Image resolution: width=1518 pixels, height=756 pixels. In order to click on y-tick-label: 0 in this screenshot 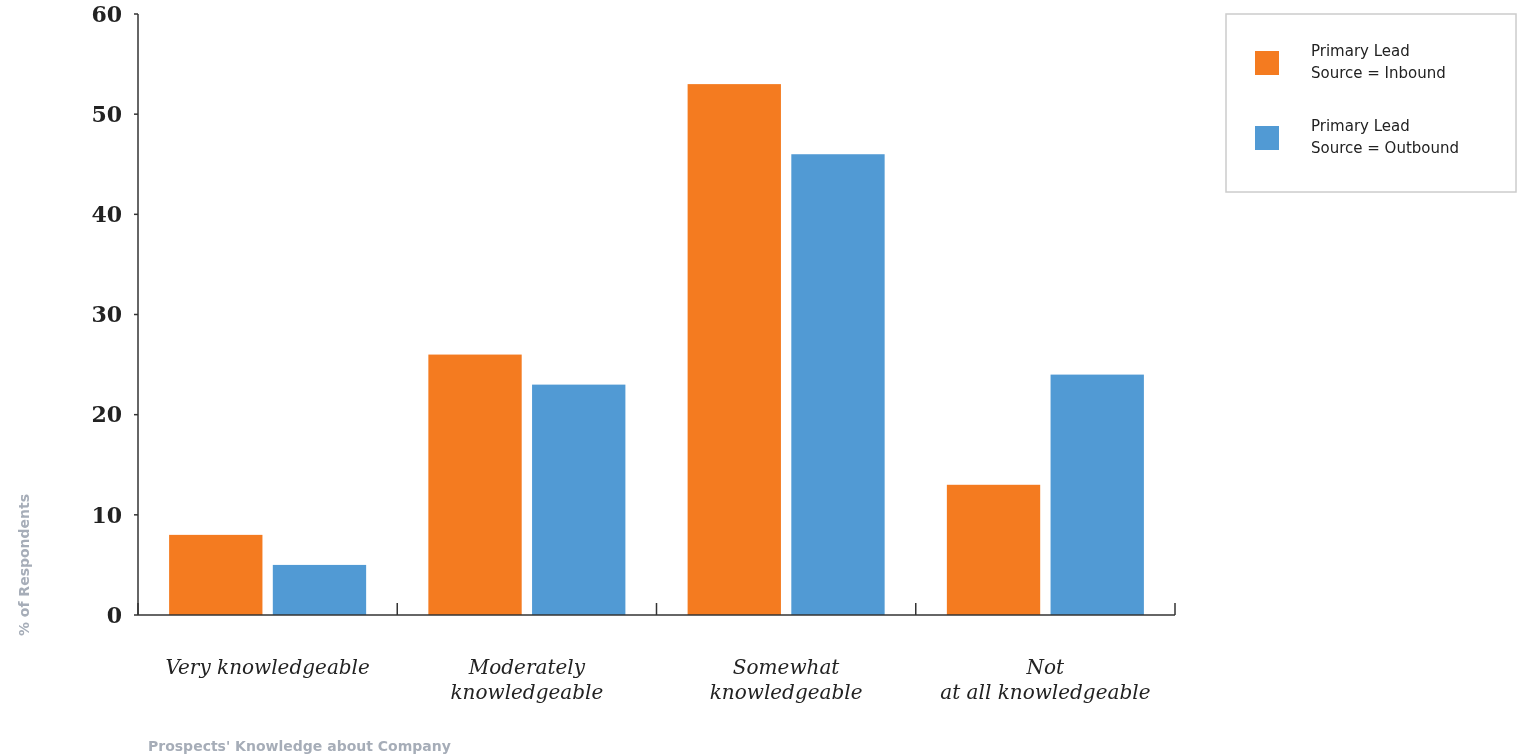, I will do `click(114, 614)`.